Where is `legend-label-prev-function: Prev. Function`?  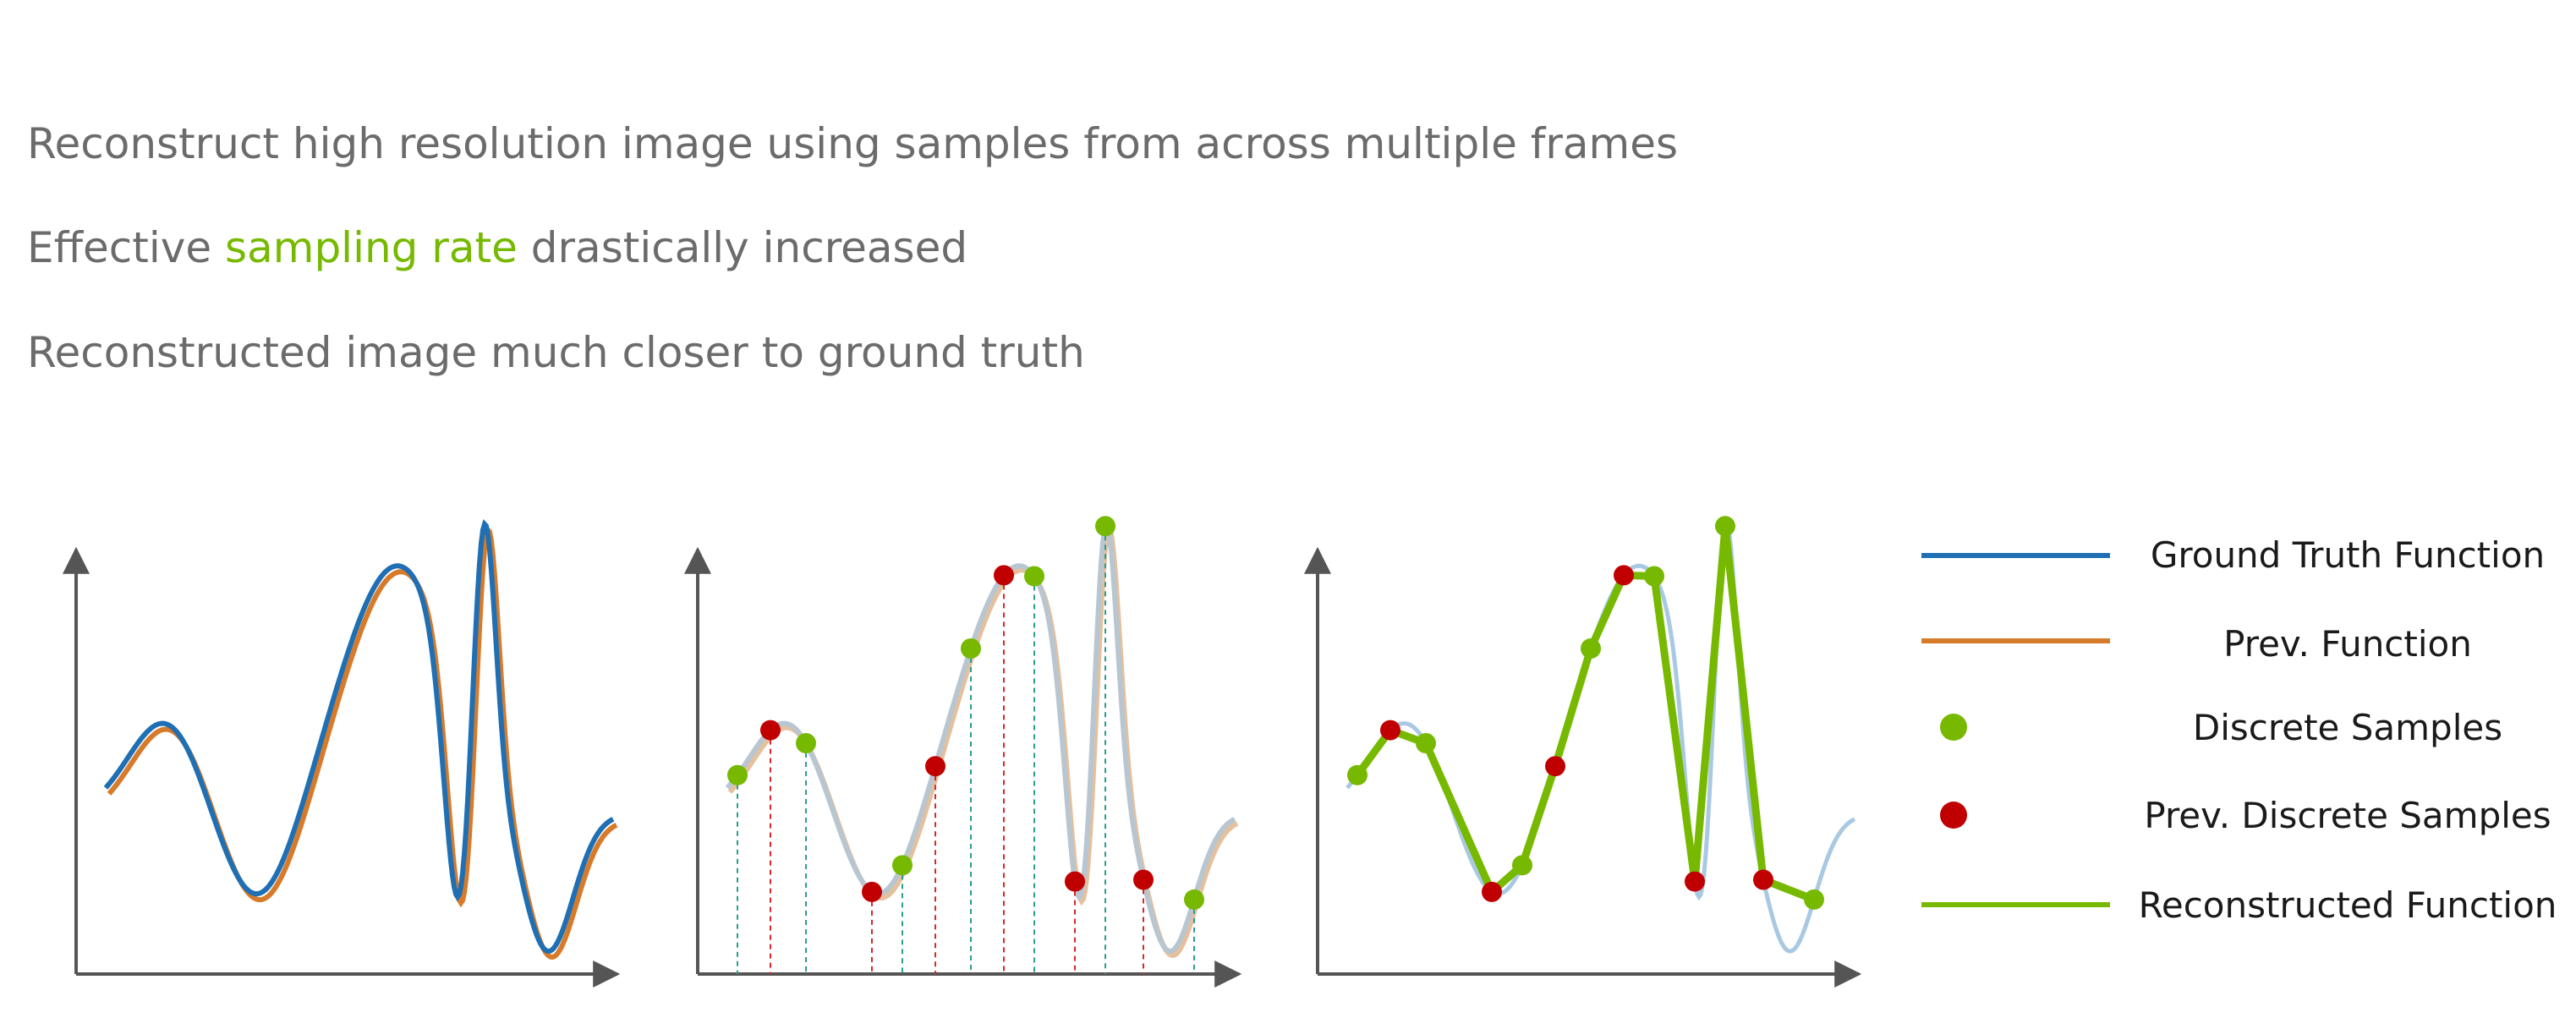
legend-label-prev-function: Prev. Function is located at coordinates (2347, 644).